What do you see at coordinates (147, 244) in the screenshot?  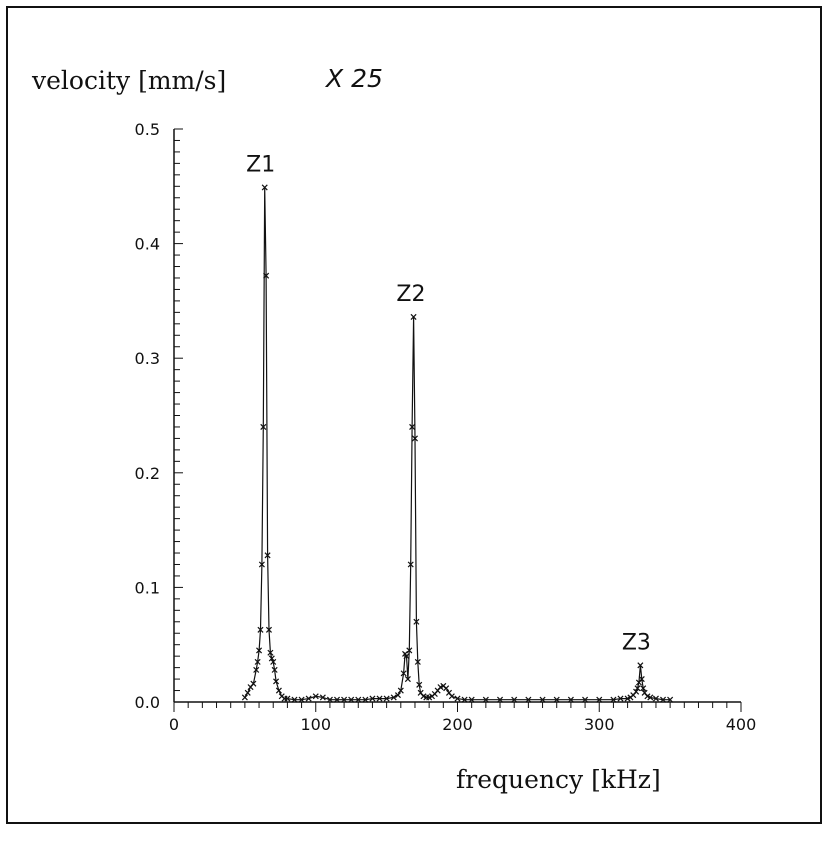 I see `y-tick-label: 0.4` at bounding box center [147, 244].